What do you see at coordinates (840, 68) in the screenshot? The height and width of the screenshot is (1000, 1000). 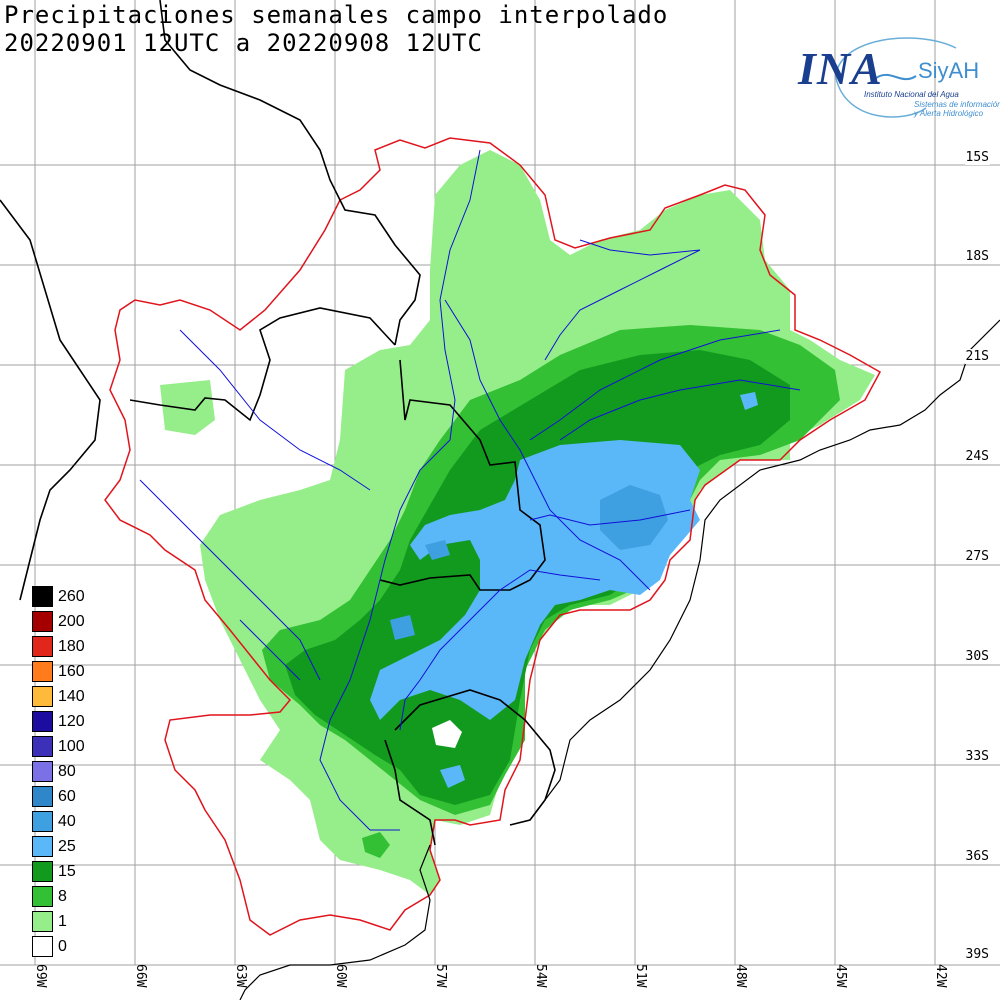 I see `logo-ina-text: INA` at bounding box center [840, 68].